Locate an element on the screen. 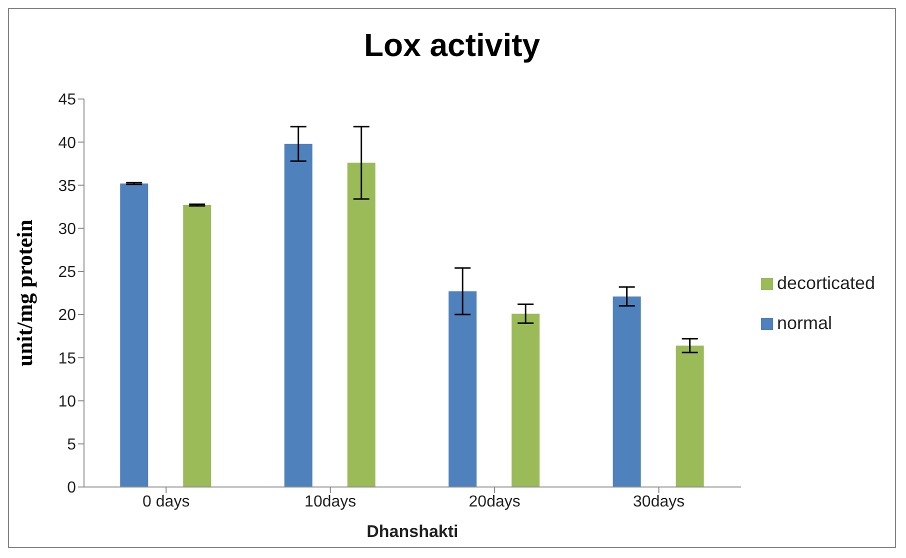 The height and width of the screenshot is (558, 906). y-tick-label: 5 is located at coordinates (71, 445).